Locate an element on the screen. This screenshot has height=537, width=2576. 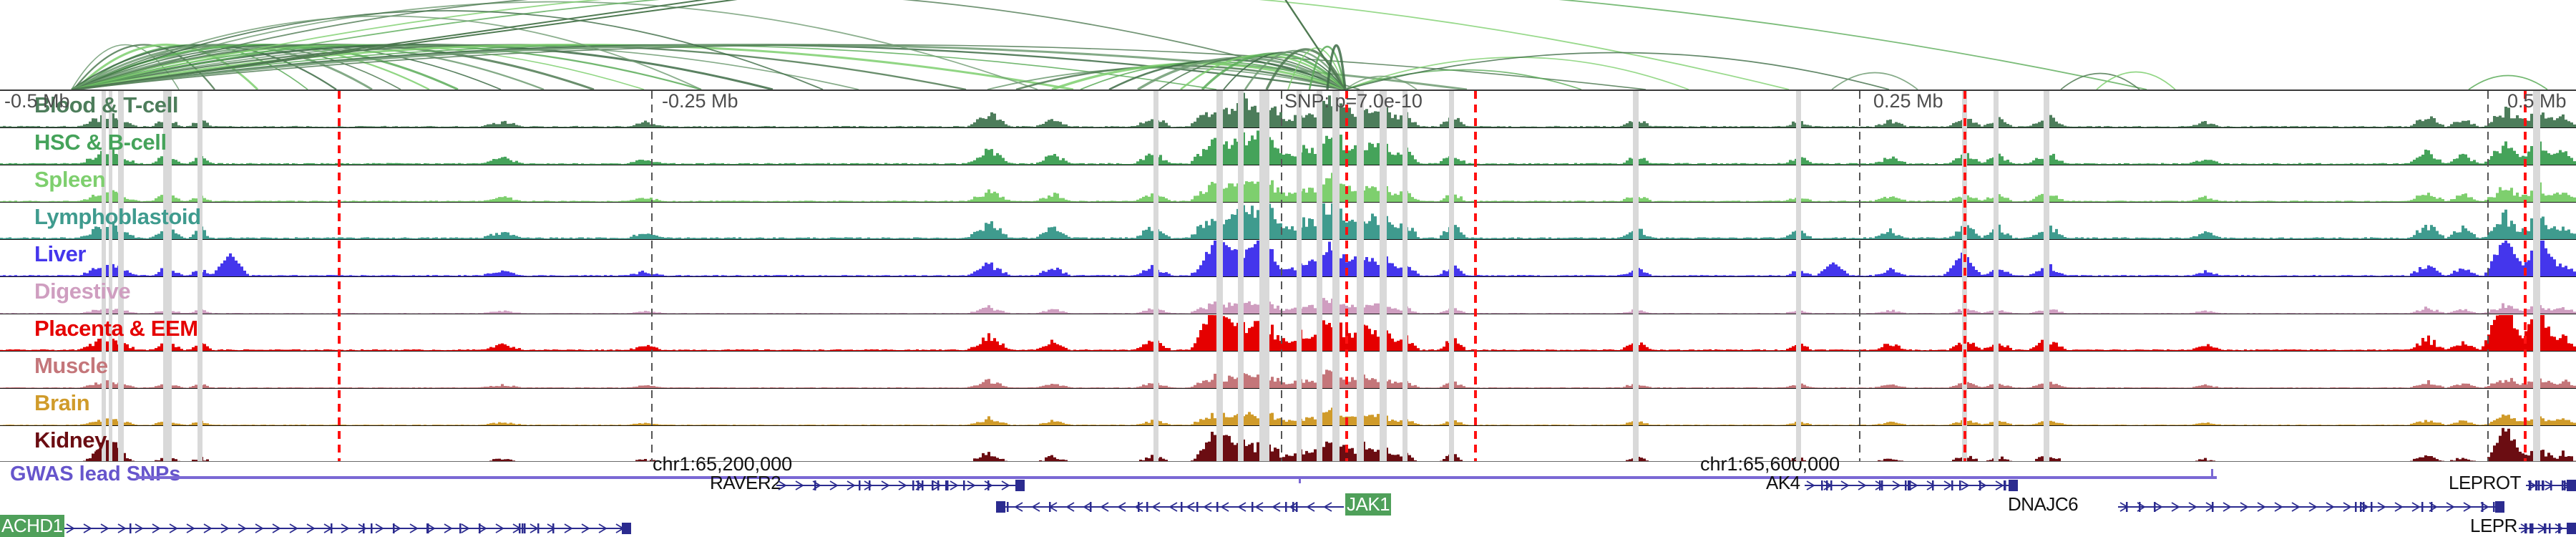
track-label: Liver is located at coordinates (60, 253).